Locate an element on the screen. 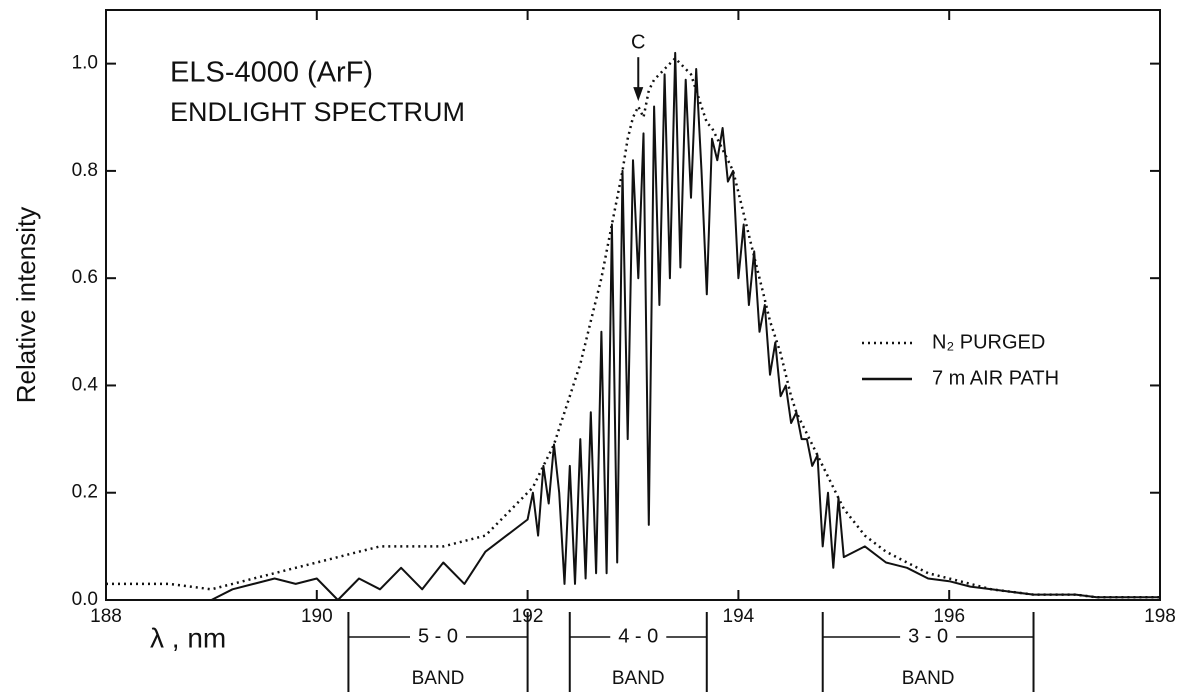 Image resolution: width=1186 pixels, height=692 pixels. legend-label: 7 m AIR PATH is located at coordinates (995, 378).